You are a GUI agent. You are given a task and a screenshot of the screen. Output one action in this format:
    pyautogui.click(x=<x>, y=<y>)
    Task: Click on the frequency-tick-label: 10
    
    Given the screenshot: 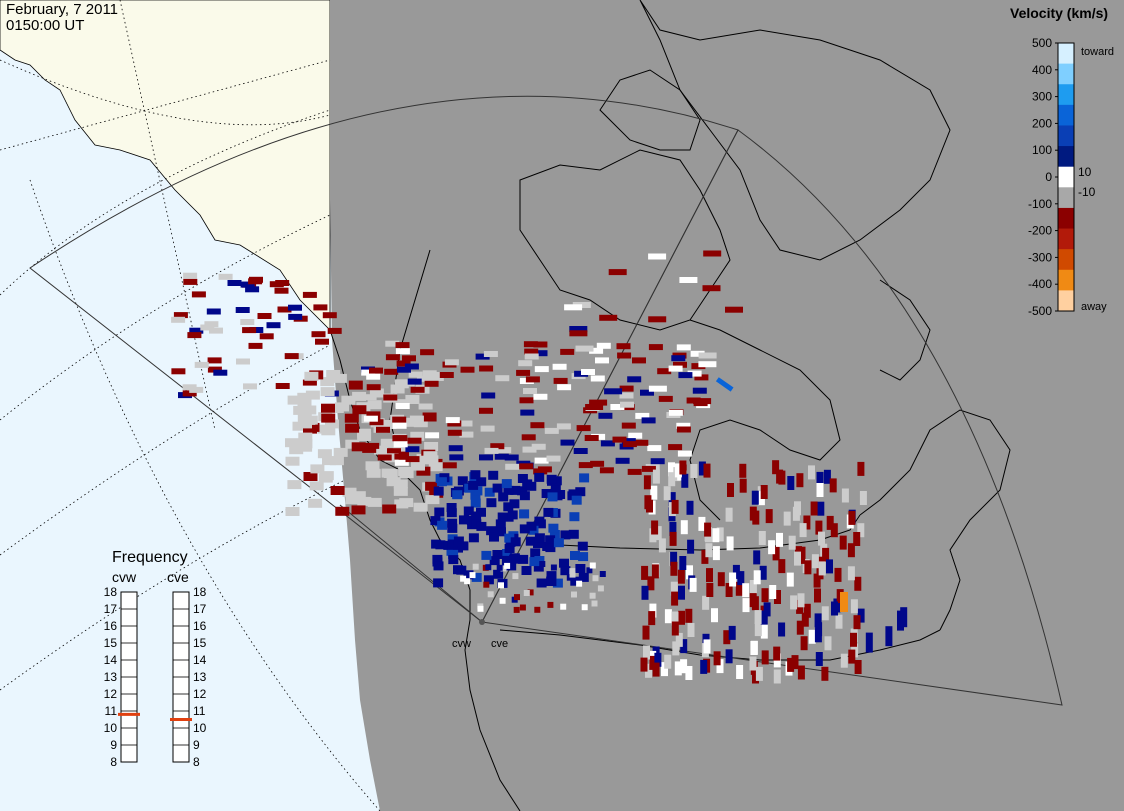 What is the action you would take?
    pyautogui.click(x=111, y=728)
    